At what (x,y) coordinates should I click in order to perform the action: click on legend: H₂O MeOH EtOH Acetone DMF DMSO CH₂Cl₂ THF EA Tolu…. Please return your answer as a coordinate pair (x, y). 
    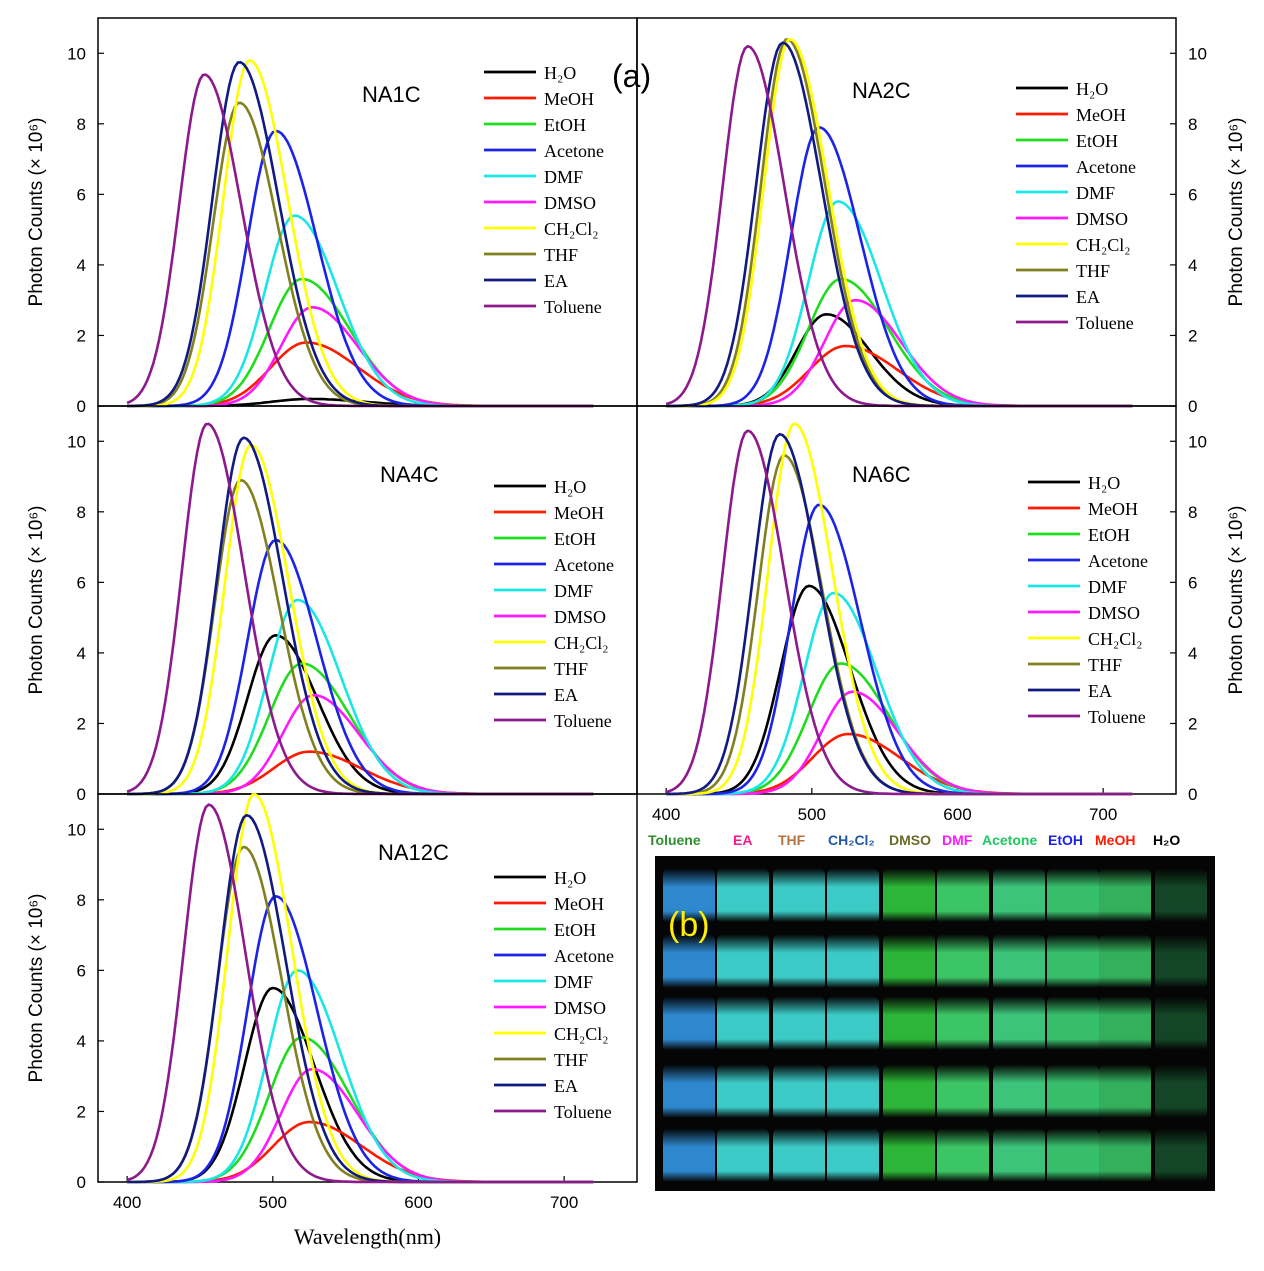
    Looking at the image, I should click on (544, 190).